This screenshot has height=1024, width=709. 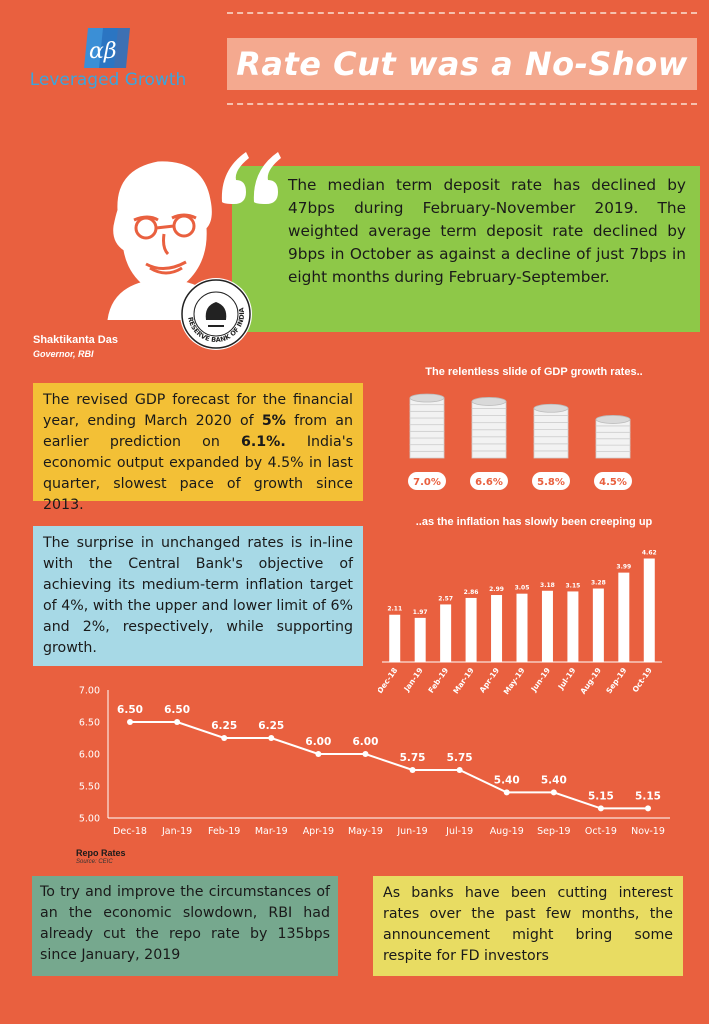 What do you see at coordinates (108, 80) in the screenshot?
I see `brand-name: Leveraged Growth` at bounding box center [108, 80].